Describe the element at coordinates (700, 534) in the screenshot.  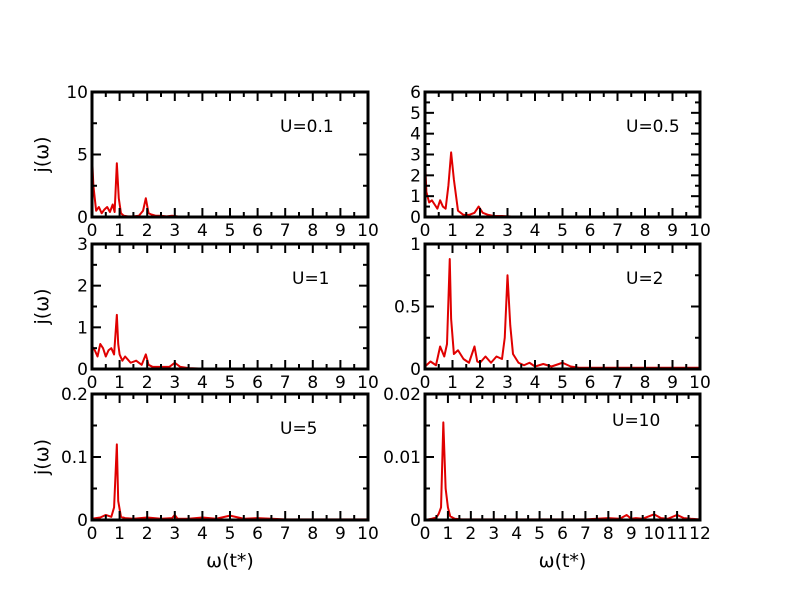
I see `x-tick-label: 12` at that location.